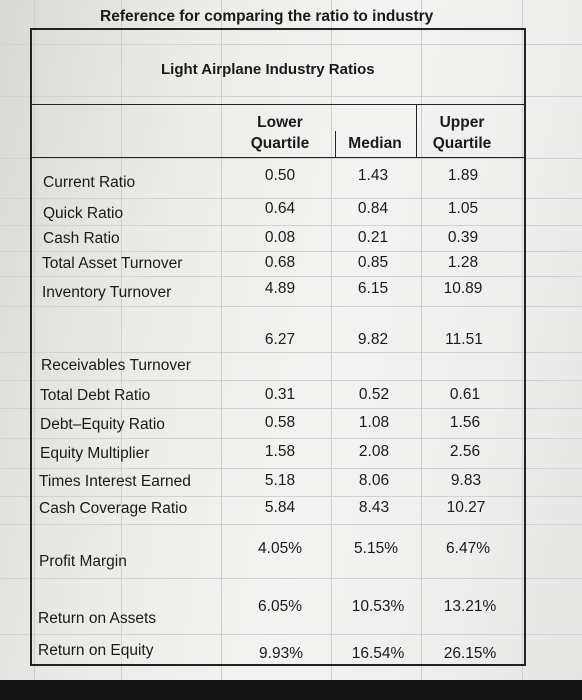 The image size is (582, 700). I want to click on label-return-on-assets: Return on Assets, so click(97, 618).